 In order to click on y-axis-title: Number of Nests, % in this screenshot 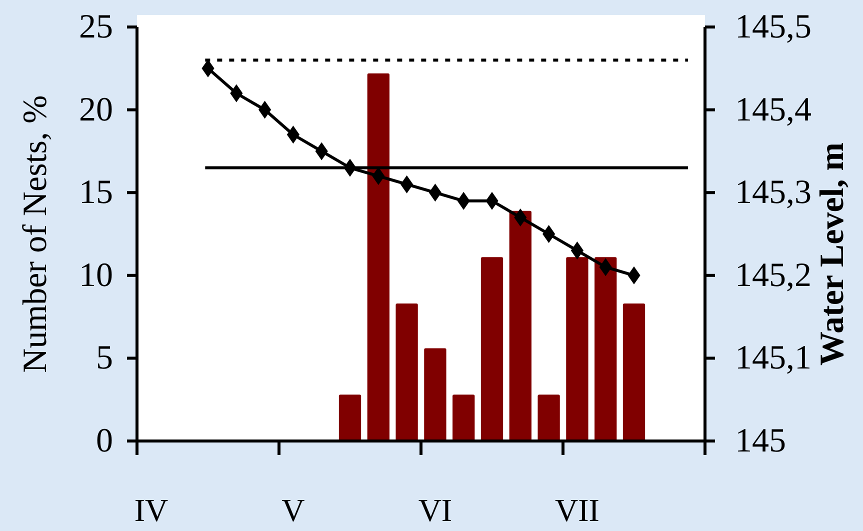, I will do `click(35, 234)`.